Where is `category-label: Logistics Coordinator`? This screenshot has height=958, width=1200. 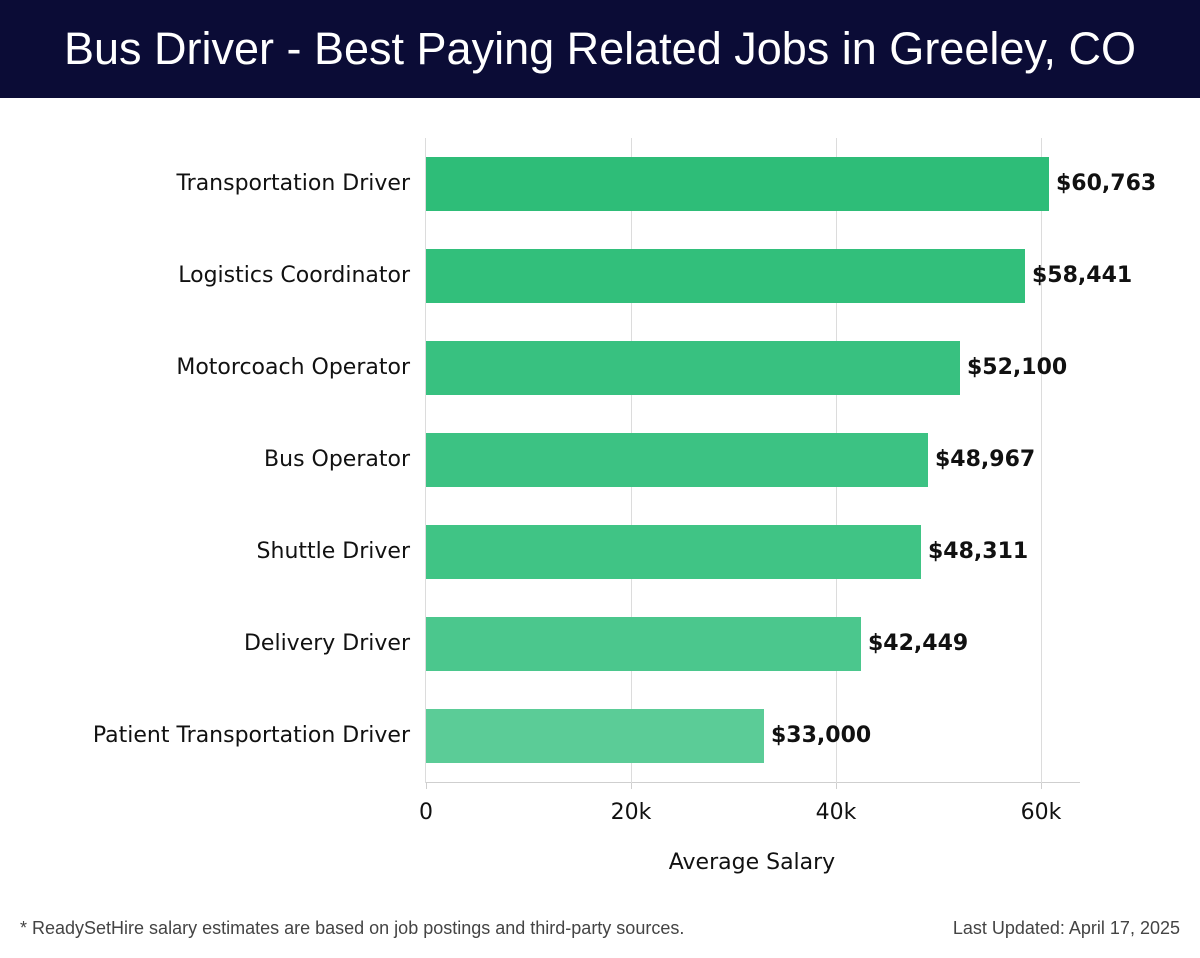 category-label: Logistics Coordinator is located at coordinates (294, 275).